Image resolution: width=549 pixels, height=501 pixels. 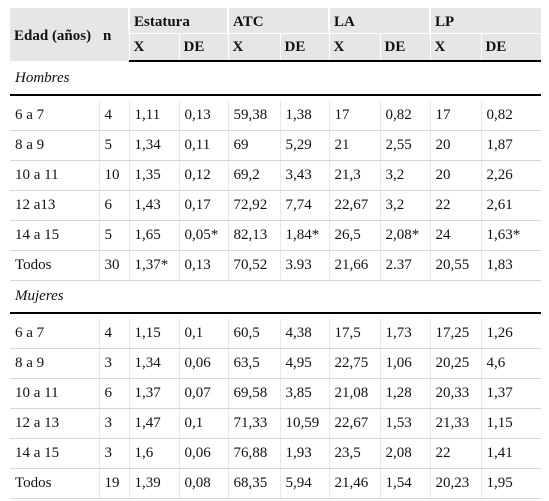 What do you see at coordinates (153, 145) in the screenshot?
I see `value-cell: 1,34` at bounding box center [153, 145].